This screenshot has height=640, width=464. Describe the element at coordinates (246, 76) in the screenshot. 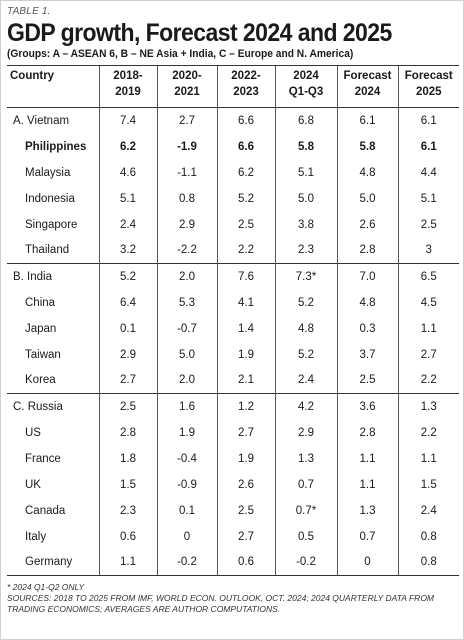

I see `header-2022-2023-line1: 2022-` at that location.